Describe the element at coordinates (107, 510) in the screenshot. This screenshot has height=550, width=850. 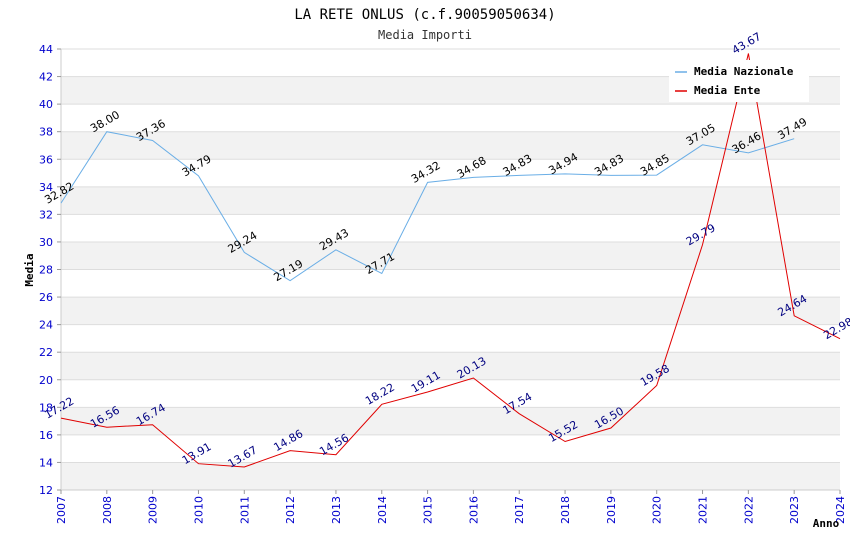
I see `x-tick-label: 2008` at that location.